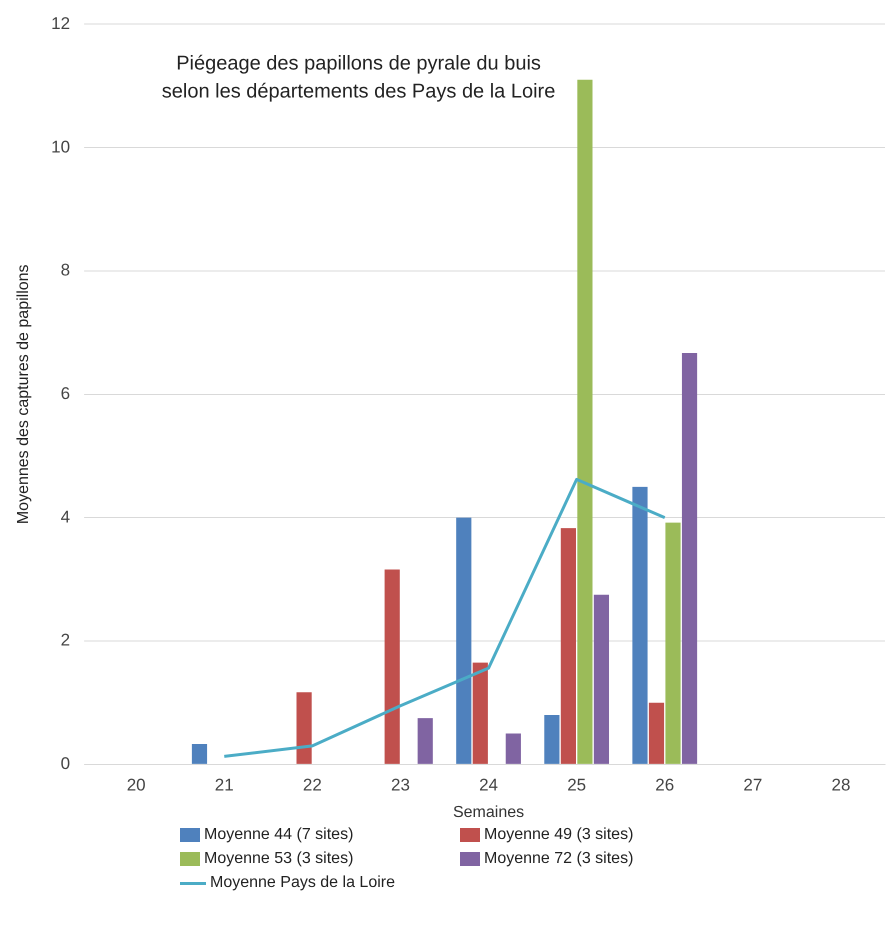 This screenshot has width=895, height=939. What do you see at coordinates (65, 270) in the screenshot?
I see `y-tick-label: 8` at bounding box center [65, 270].